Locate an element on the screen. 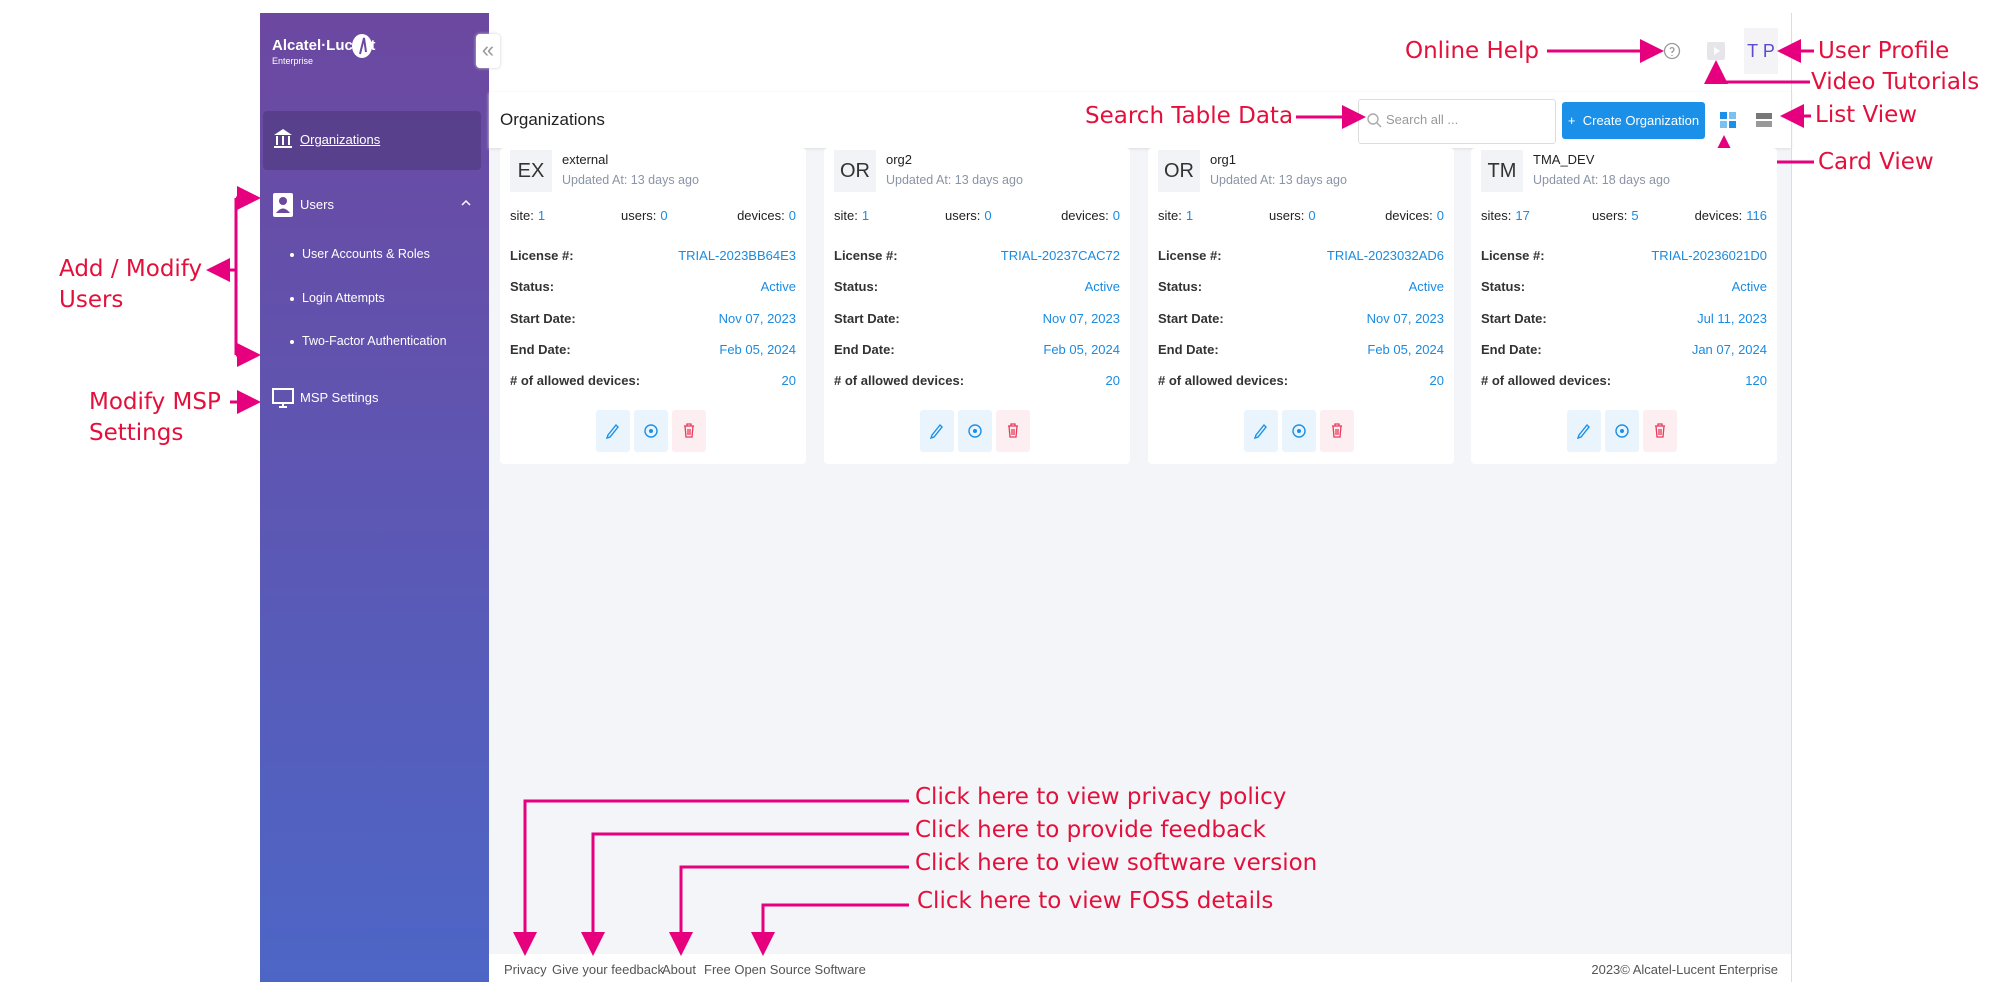 This screenshot has width=2000, height=982. create-button: + Create Organization is located at coordinates (1633, 120).